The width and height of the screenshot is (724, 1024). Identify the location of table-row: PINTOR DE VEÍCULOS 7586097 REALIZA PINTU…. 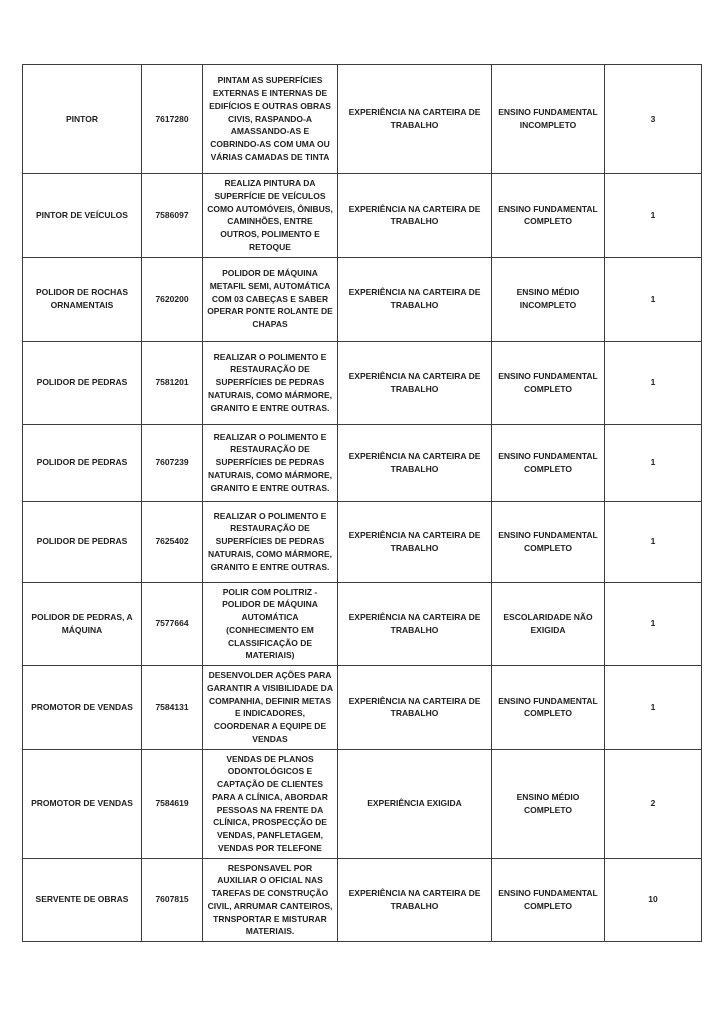
(362, 215).